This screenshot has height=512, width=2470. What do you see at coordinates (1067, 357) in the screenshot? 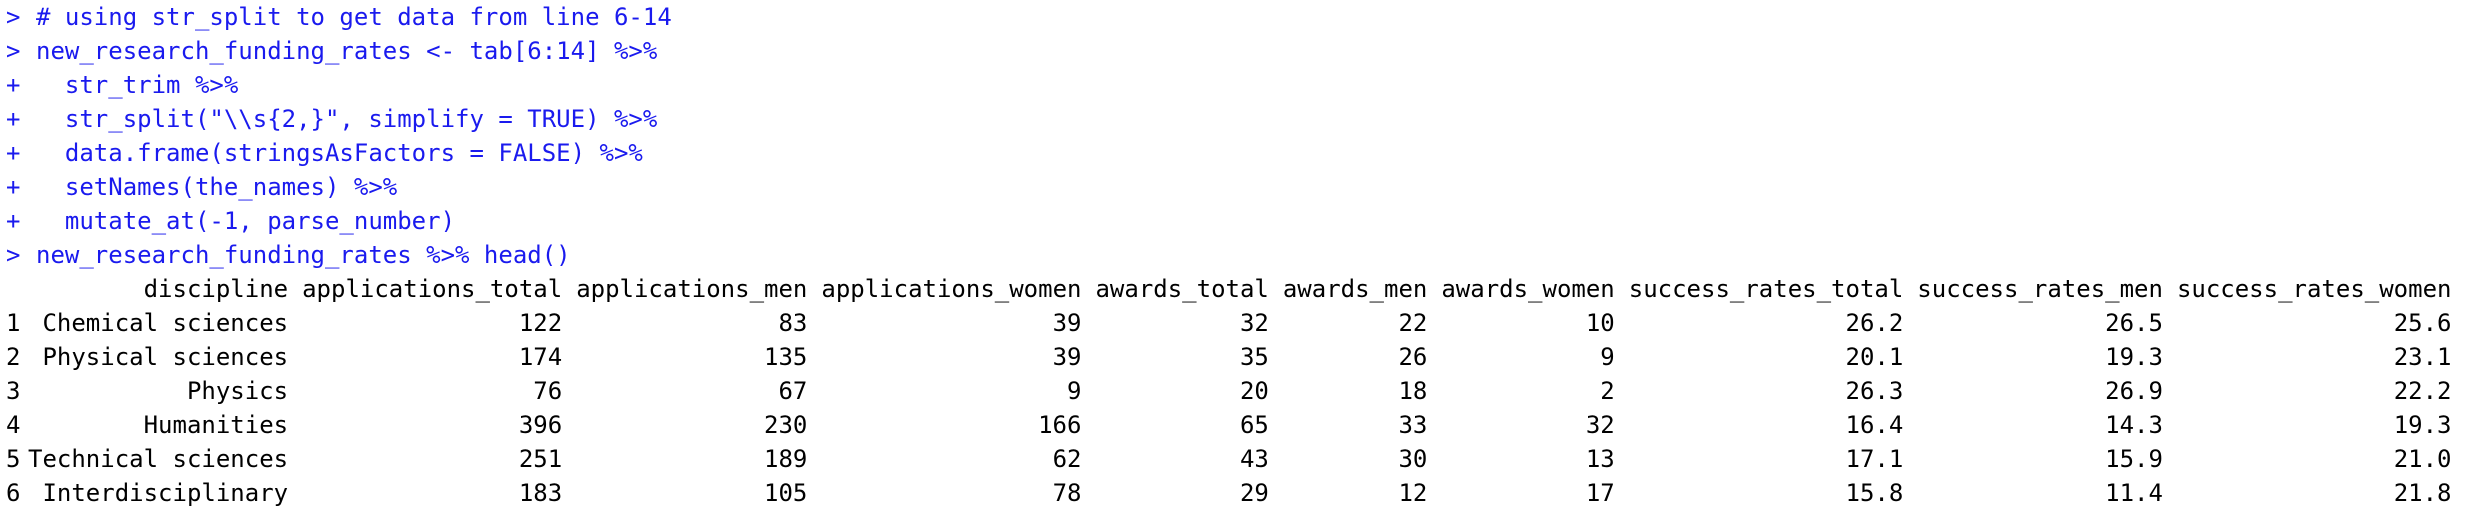
I see `table-cell: 39` at bounding box center [1067, 357].